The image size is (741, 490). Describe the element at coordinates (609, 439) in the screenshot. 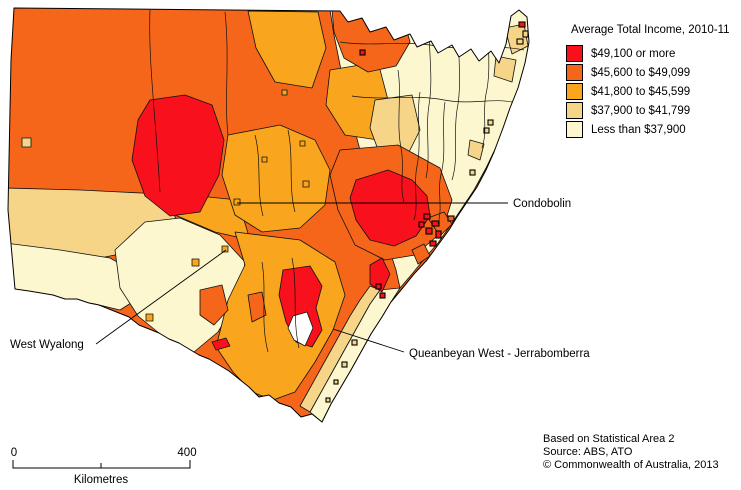

I see `source-line: Based on Statistical Area 2` at that location.